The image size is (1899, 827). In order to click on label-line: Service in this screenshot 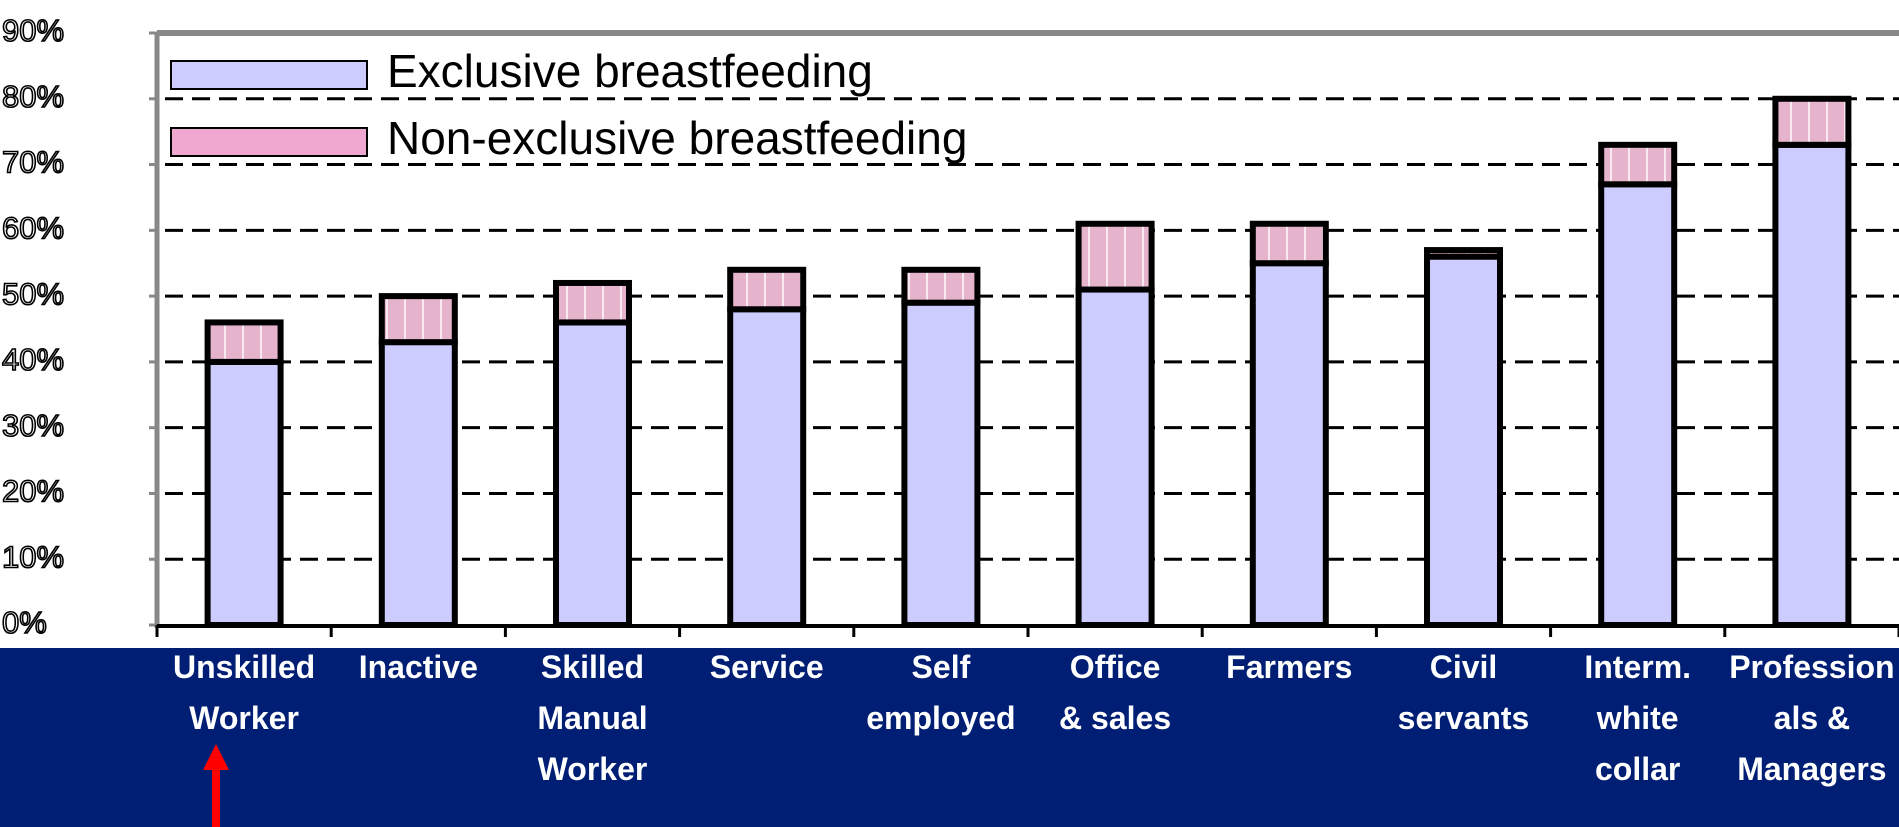, I will do `click(767, 667)`.